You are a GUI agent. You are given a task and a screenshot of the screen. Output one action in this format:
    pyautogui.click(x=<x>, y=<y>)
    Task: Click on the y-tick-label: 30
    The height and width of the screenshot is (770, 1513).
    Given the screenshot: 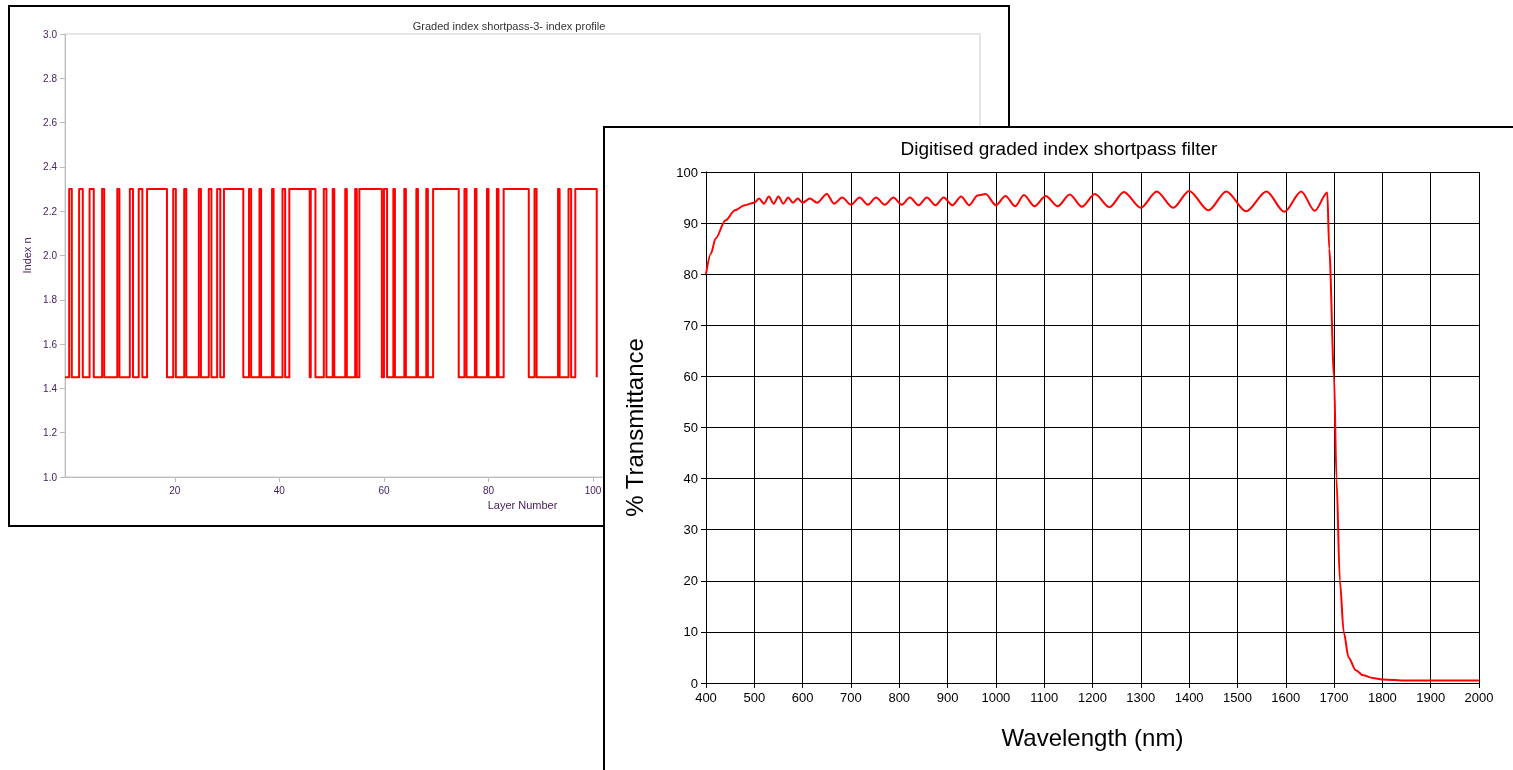 What is the action you would take?
    pyautogui.click(x=690, y=530)
    